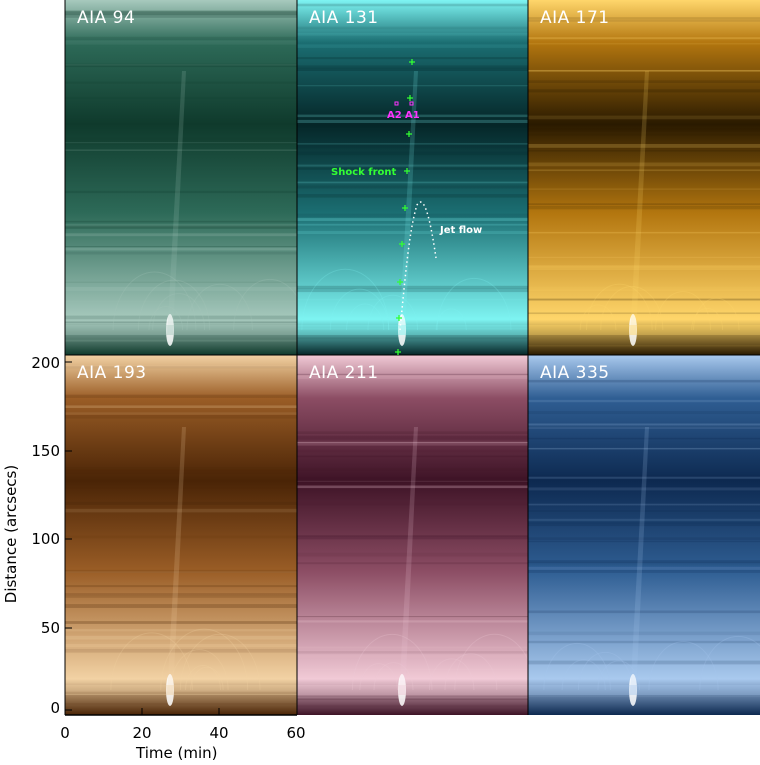 The image size is (760, 765). What do you see at coordinates (45, 451) in the screenshot?
I see `y-tick-label: 150` at bounding box center [45, 451].